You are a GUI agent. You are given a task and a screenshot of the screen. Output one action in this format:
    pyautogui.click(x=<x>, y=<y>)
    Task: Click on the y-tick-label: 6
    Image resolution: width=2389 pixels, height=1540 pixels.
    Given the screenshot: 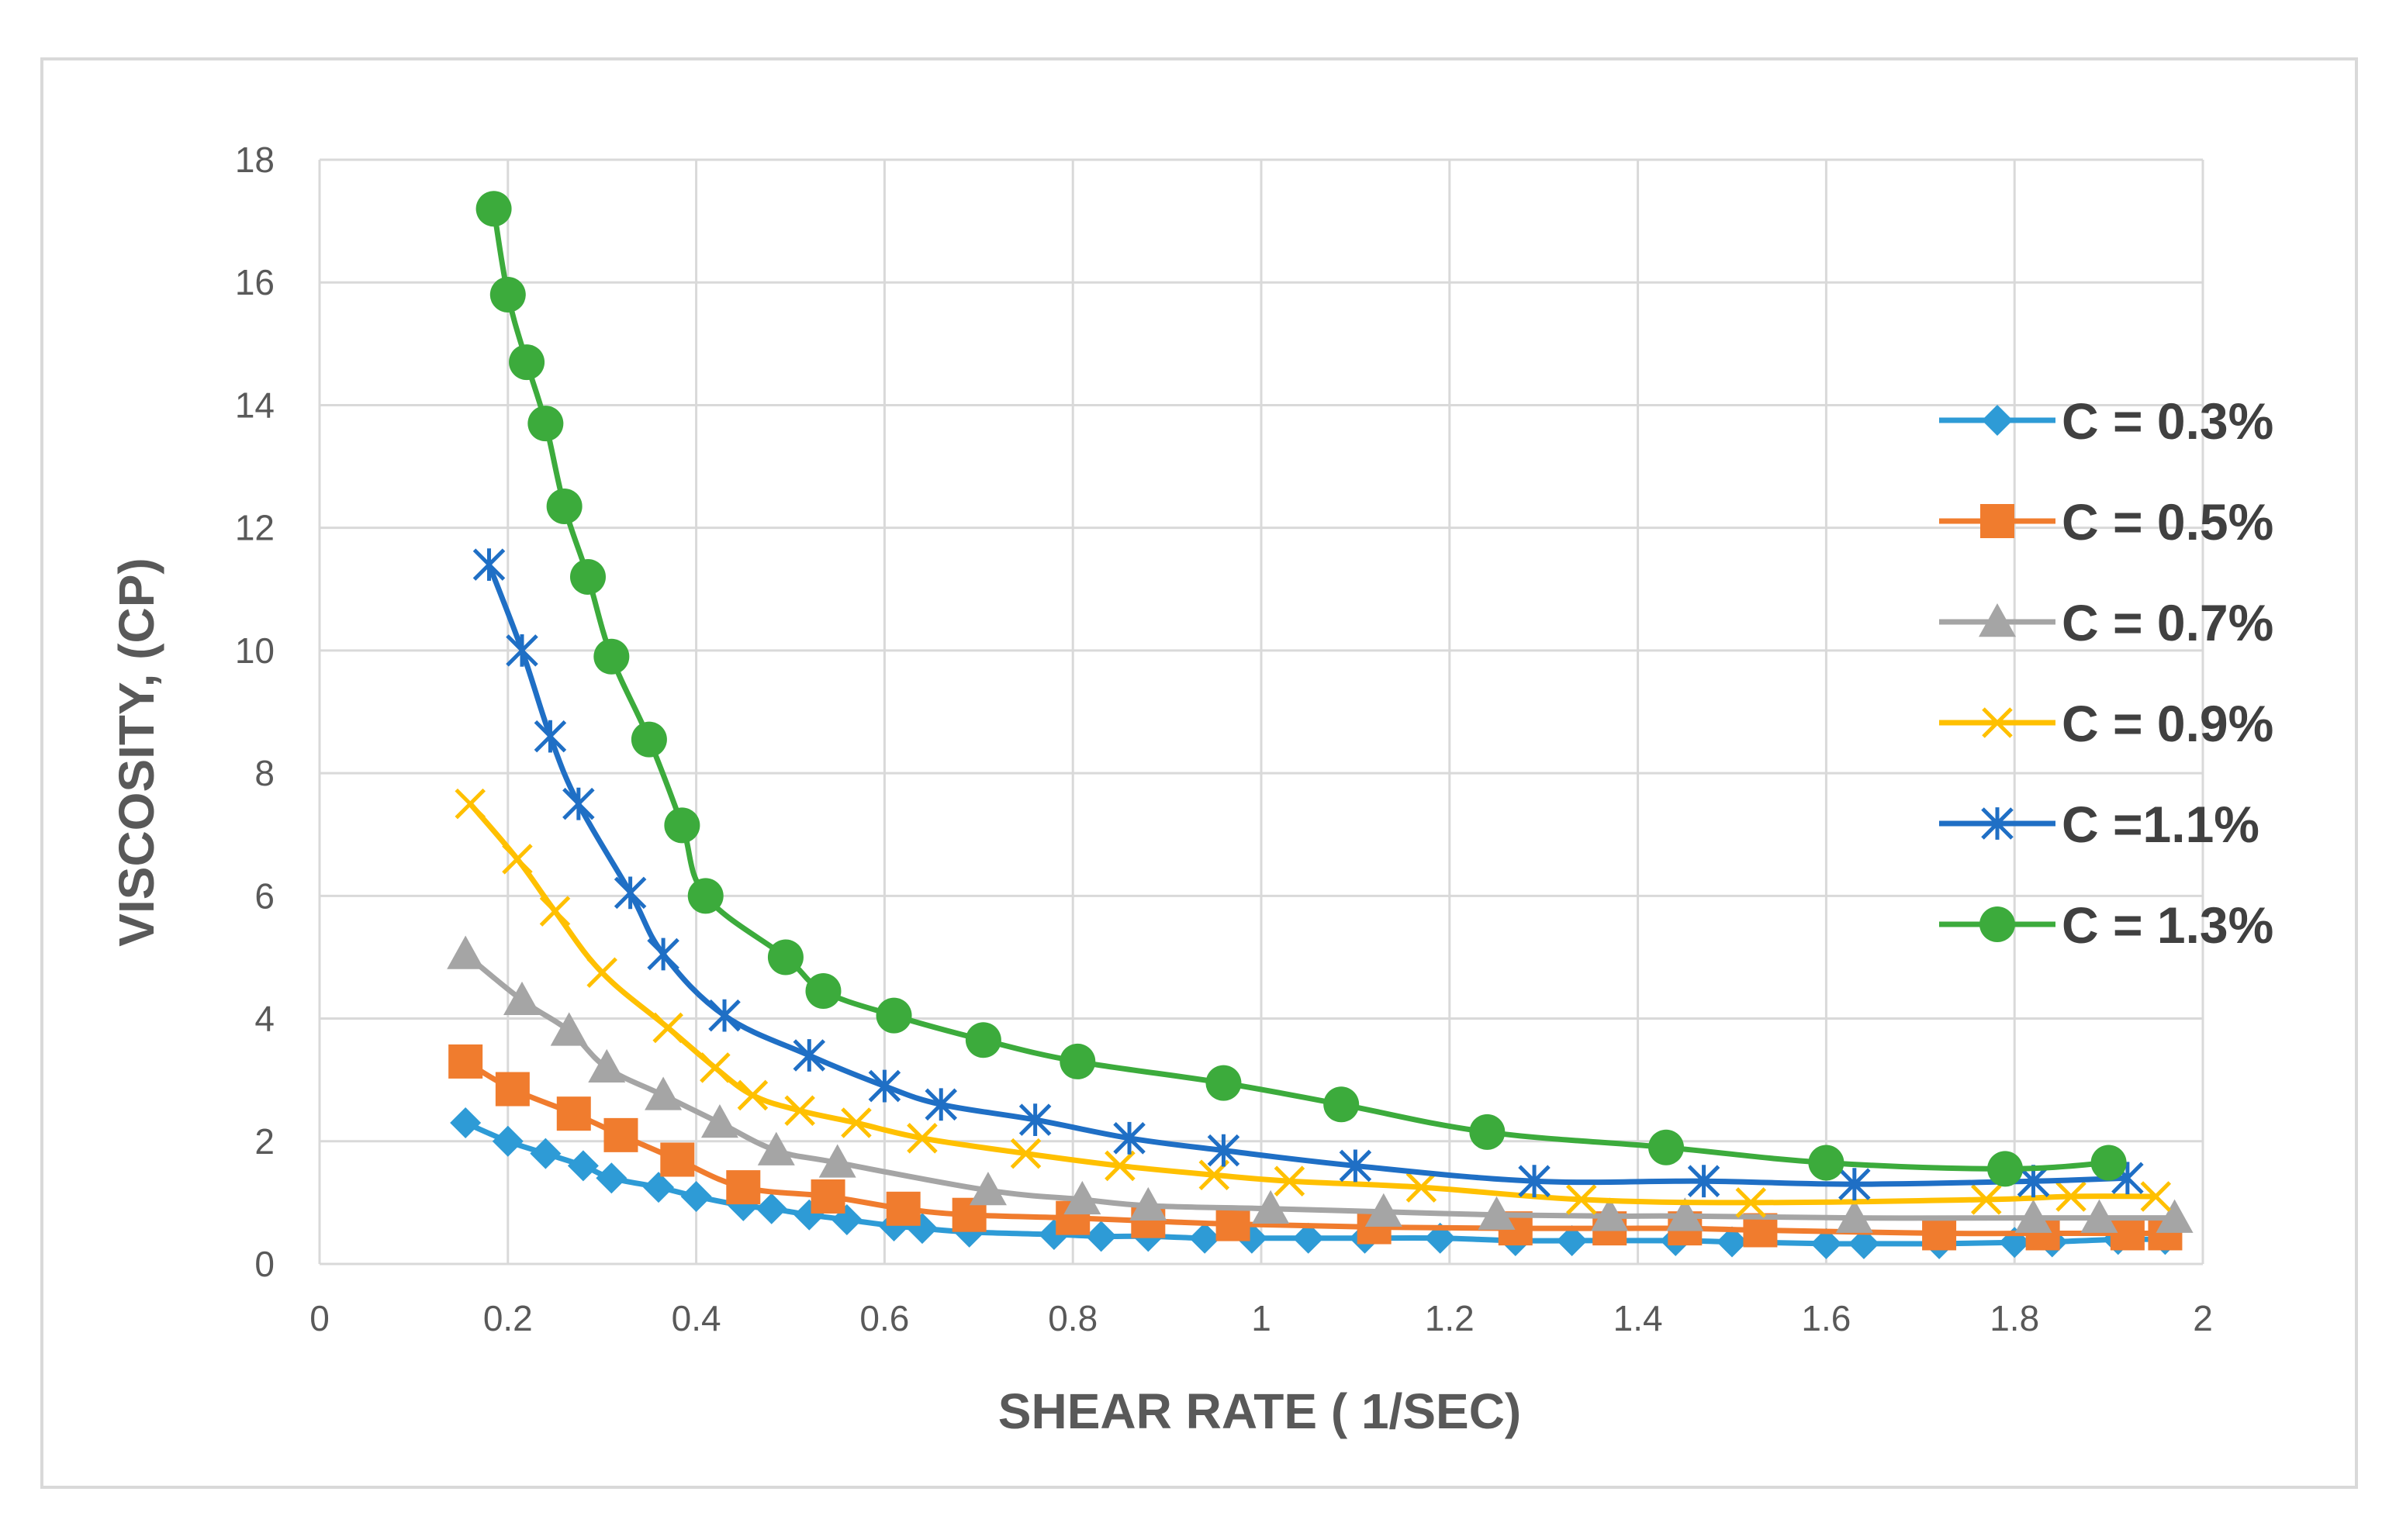 What is the action you would take?
    pyautogui.click(x=264, y=895)
    